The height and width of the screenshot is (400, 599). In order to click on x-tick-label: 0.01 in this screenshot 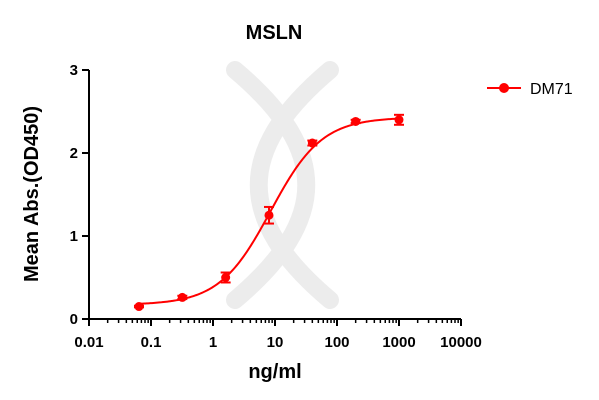, I will do `click(88, 342)`.